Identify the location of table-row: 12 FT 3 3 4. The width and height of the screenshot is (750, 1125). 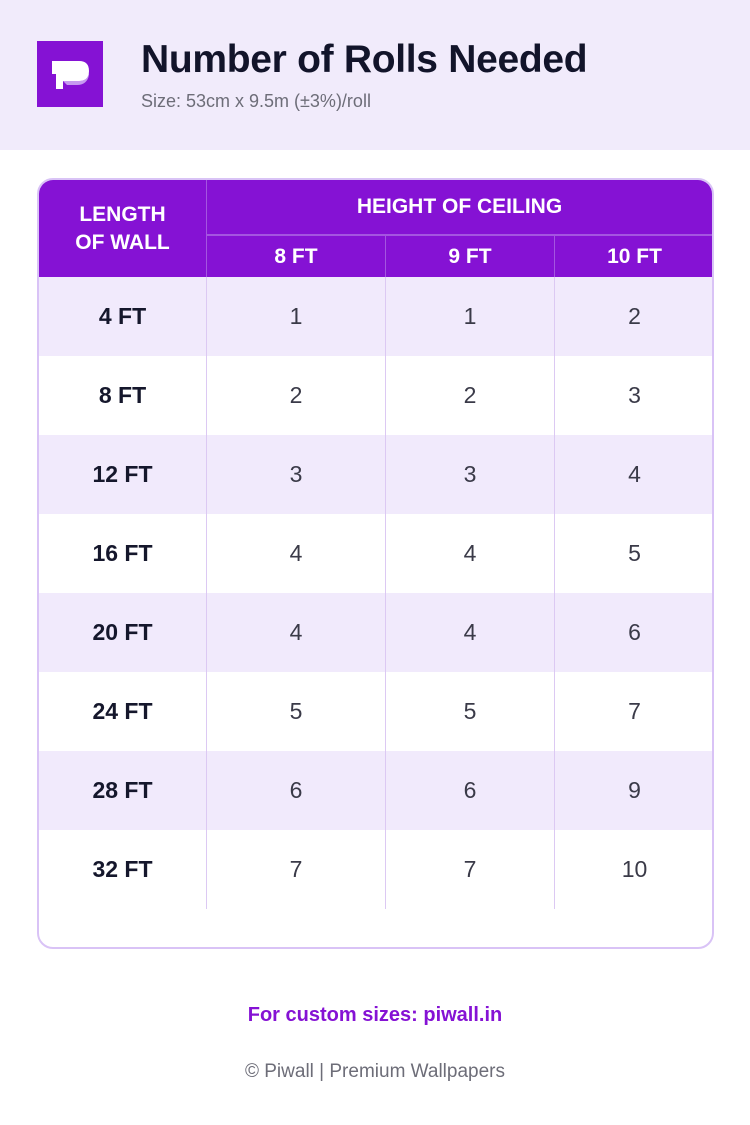
(375, 474).